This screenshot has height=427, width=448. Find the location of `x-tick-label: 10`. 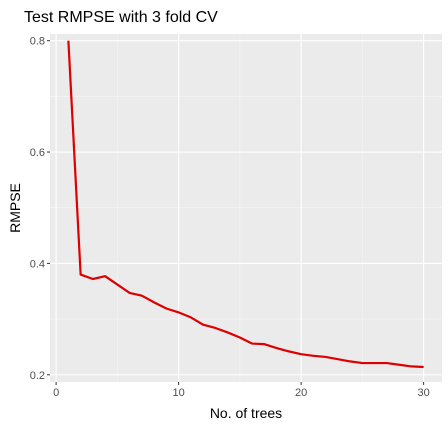

x-tick-label: 10 is located at coordinates (179, 393).